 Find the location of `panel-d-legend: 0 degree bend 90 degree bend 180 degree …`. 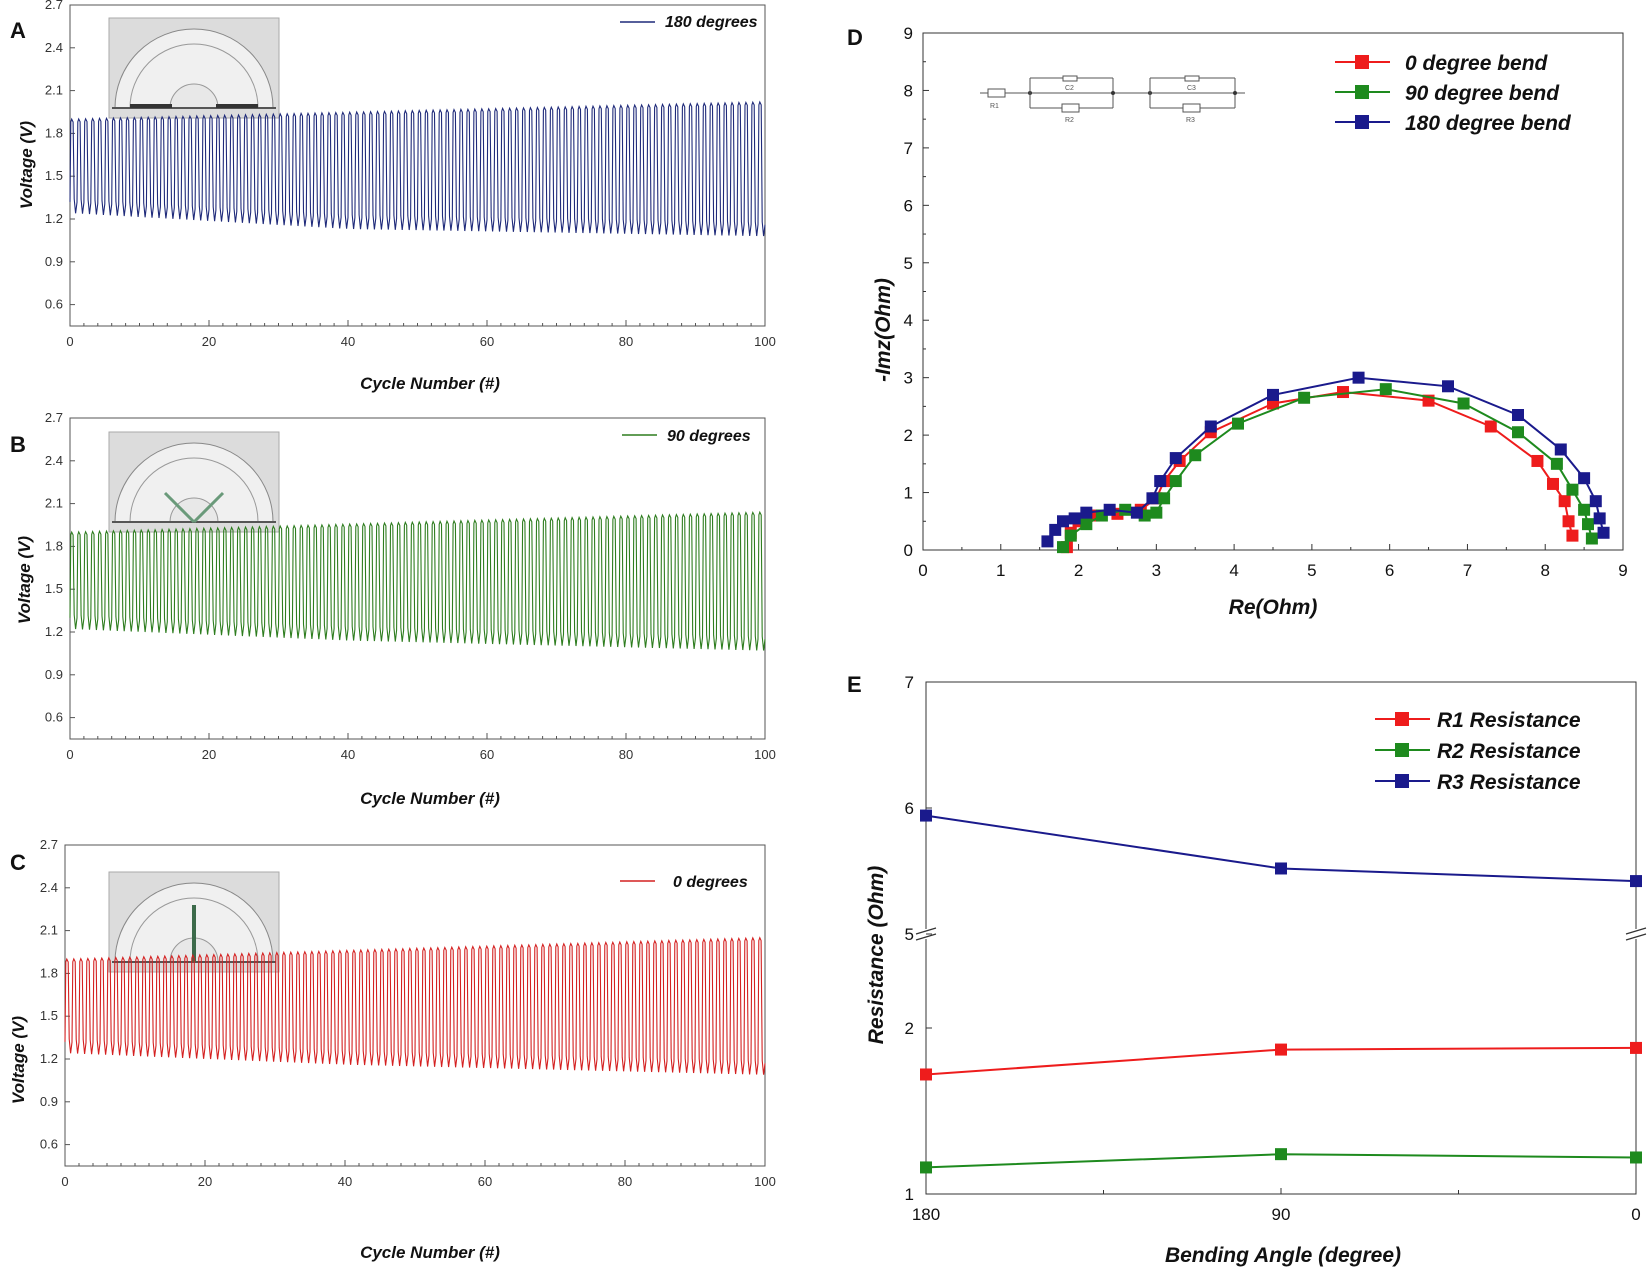

panel-d-legend: 0 degree bend 90 degree bend 180 degree … is located at coordinates (1453, 93).